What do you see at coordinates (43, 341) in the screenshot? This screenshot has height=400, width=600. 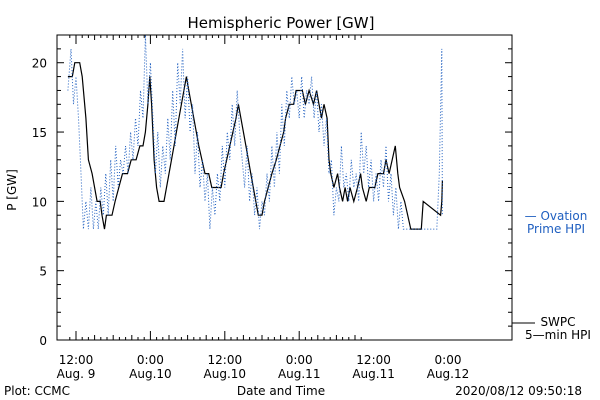 I see `y-tick-label: 0` at bounding box center [43, 341].